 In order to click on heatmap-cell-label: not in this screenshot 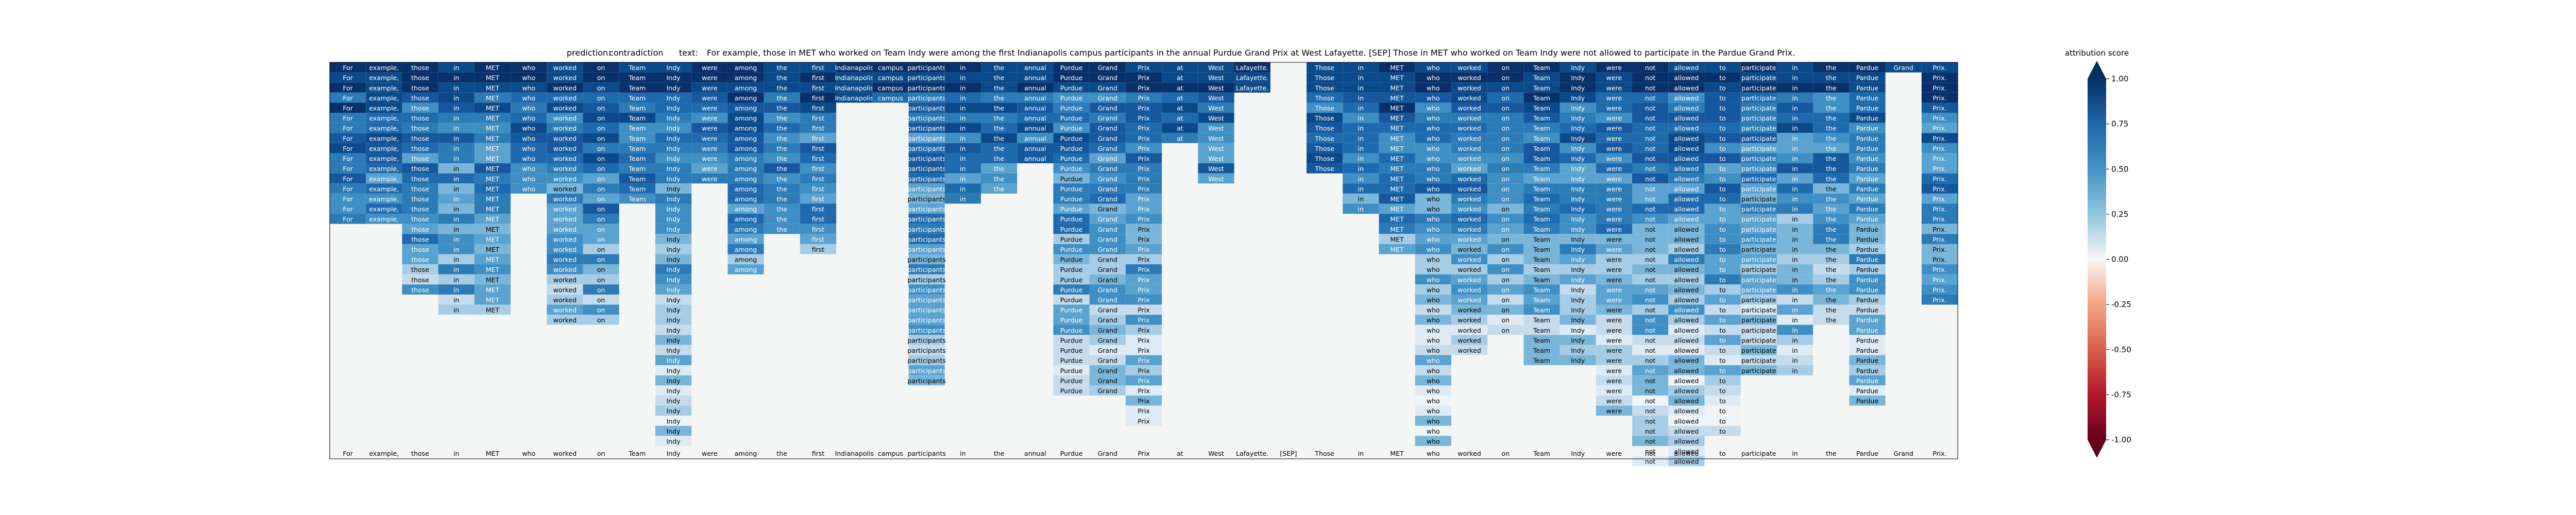, I will do `click(1650, 431)`.